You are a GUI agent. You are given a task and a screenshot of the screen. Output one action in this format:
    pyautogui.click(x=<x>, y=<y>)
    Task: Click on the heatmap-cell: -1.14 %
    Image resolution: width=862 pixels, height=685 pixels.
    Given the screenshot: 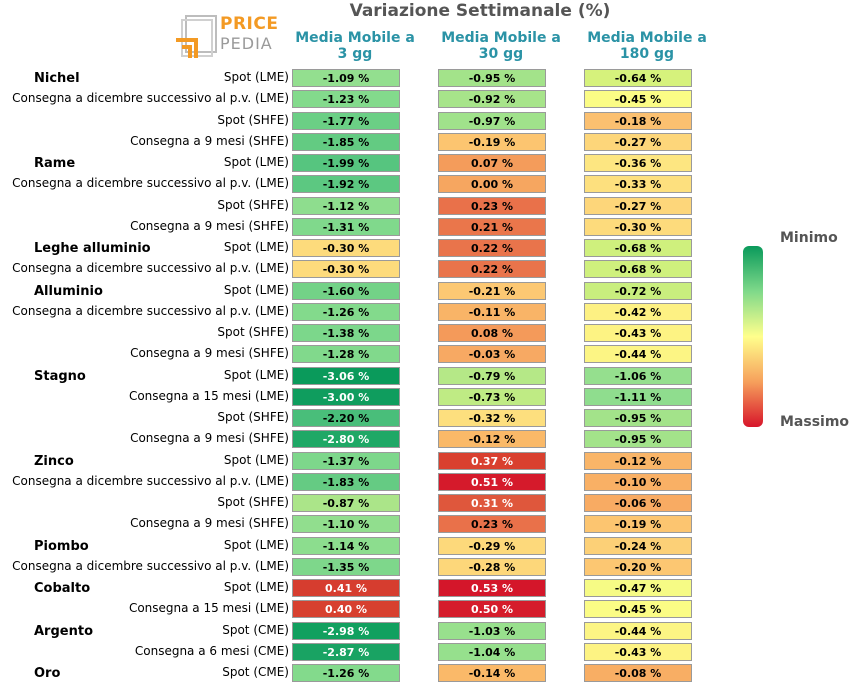 What is the action you would take?
    pyautogui.click(x=346, y=545)
    